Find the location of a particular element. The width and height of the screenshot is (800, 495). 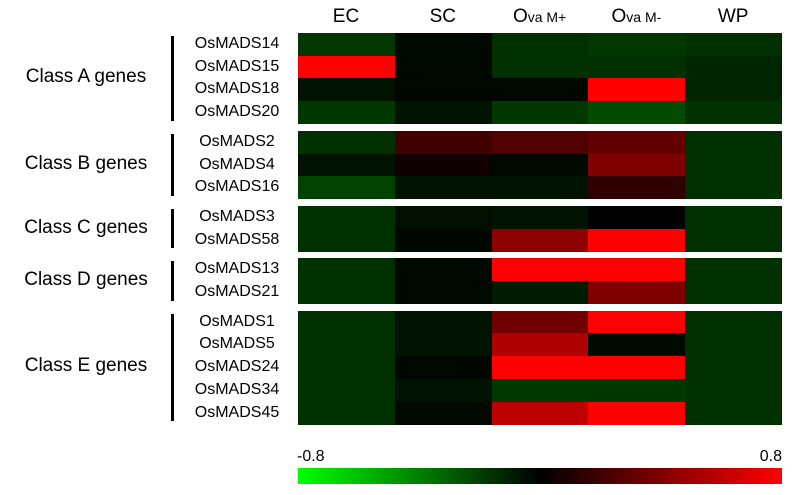

gene-label: OsMADS45 is located at coordinates (237, 412).